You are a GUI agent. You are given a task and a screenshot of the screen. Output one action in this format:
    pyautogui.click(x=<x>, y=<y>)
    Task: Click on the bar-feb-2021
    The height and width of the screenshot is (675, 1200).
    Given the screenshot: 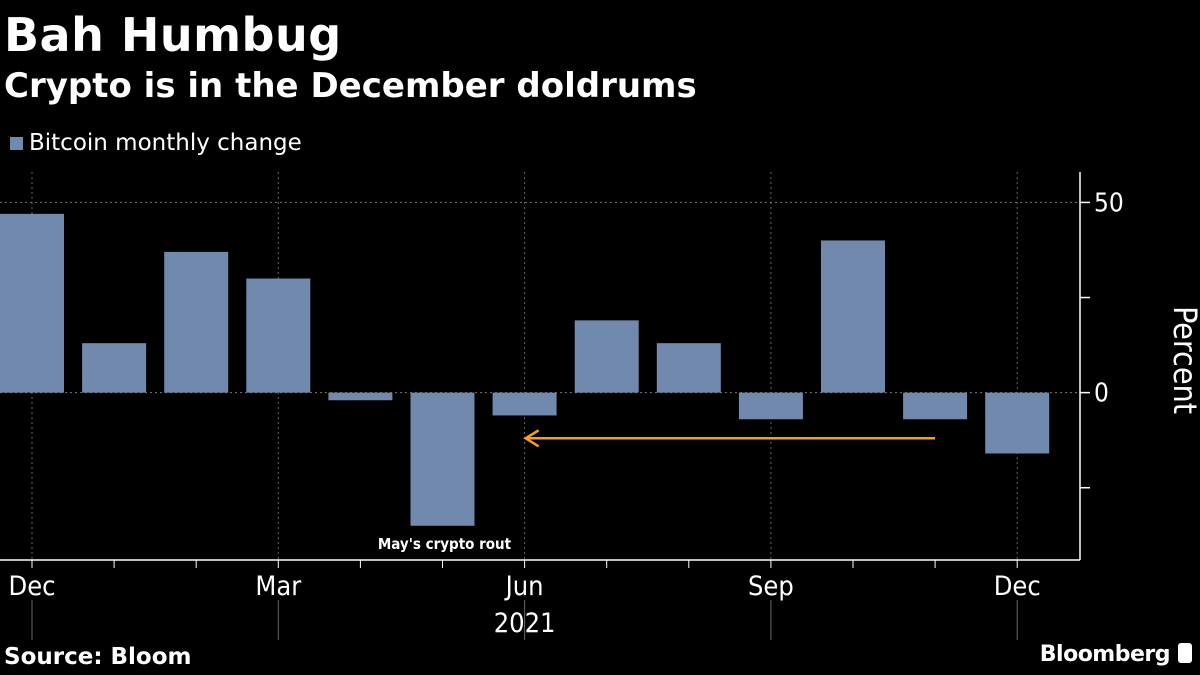 What is the action you would take?
    pyautogui.click(x=196, y=322)
    